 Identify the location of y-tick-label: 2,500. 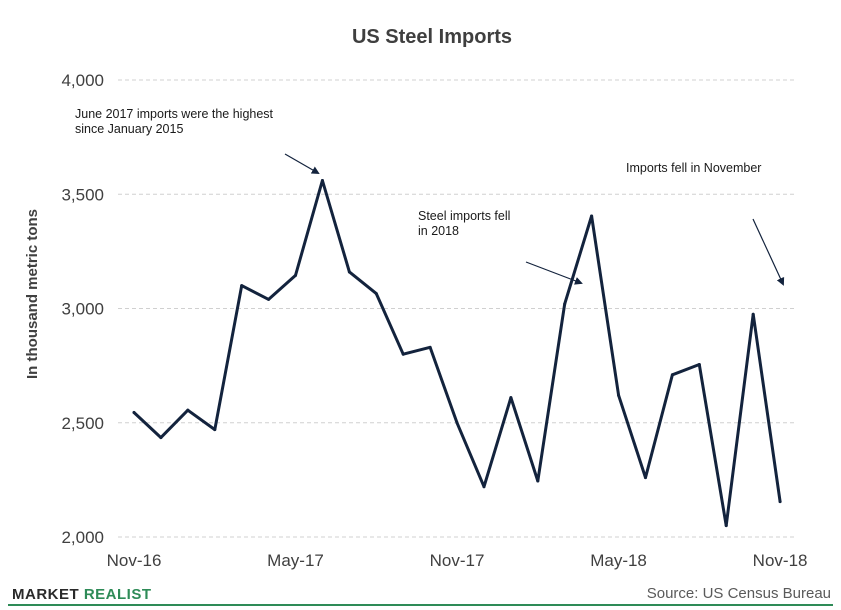
(82, 423).